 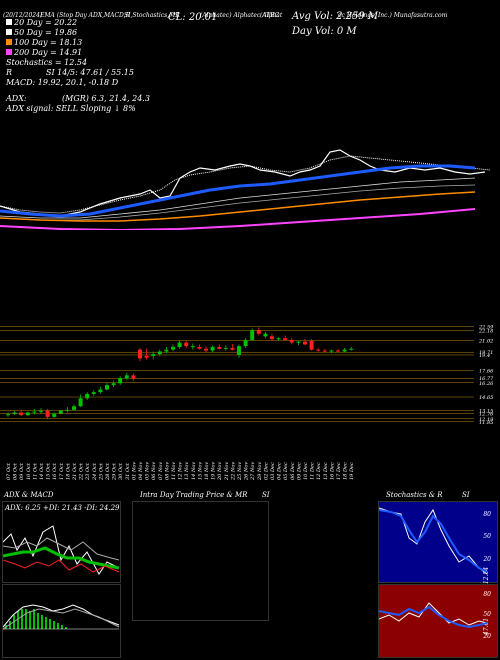 I want to click on date-tick-label: 18 Oct, so click(x=68, y=471).